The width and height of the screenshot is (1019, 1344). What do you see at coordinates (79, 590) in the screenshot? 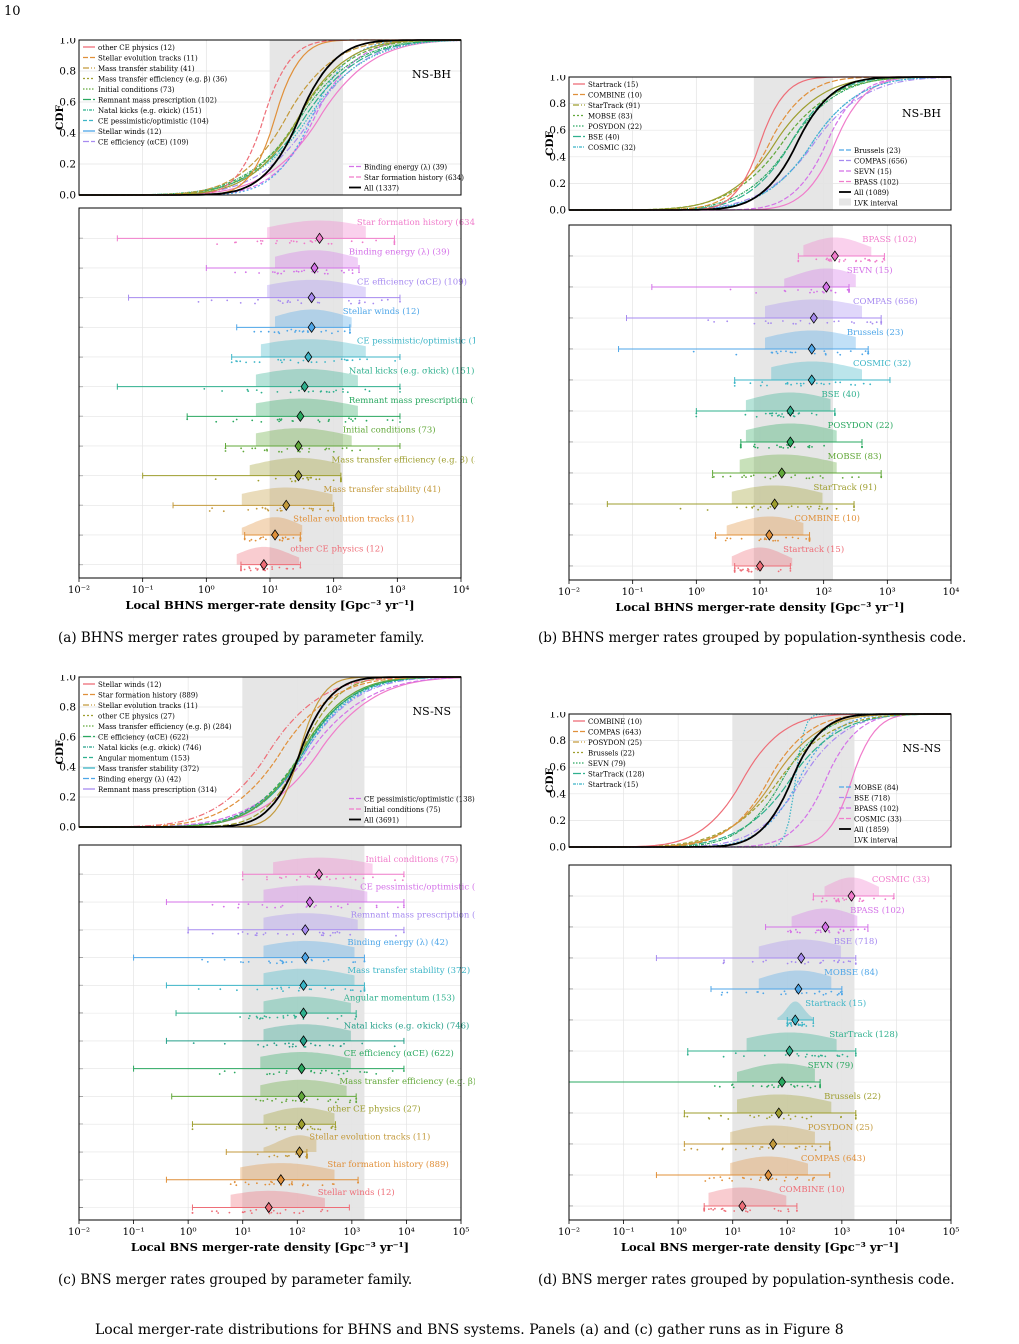
I see `x-tick-label: 10⁻²` at bounding box center [79, 590].